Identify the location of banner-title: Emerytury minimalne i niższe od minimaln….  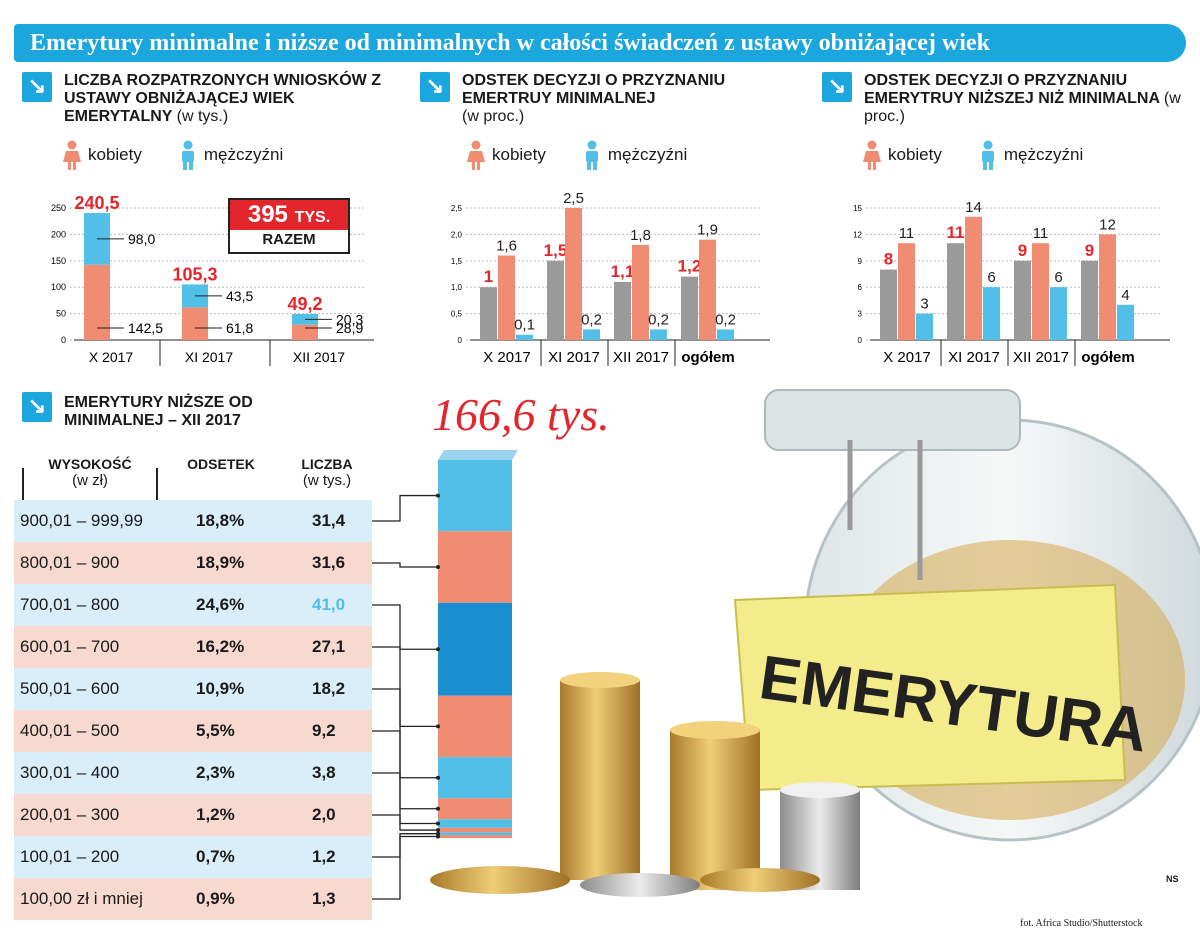
(600, 43).